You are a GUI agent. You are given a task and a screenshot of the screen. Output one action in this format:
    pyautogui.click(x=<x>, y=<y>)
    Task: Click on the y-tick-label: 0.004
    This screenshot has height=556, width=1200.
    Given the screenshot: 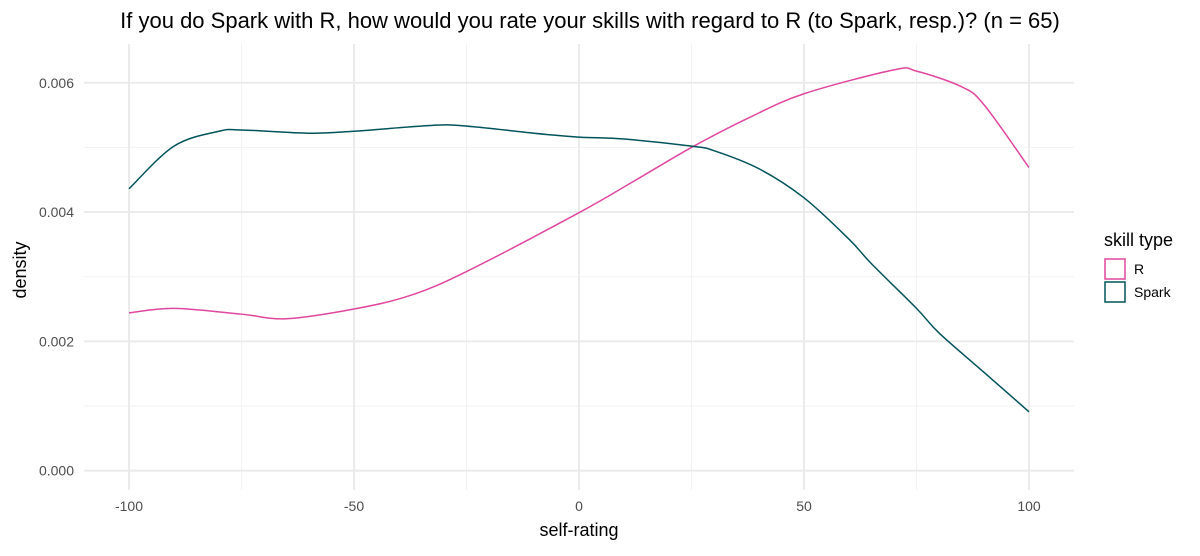 What is the action you would take?
    pyautogui.click(x=56, y=212)
    